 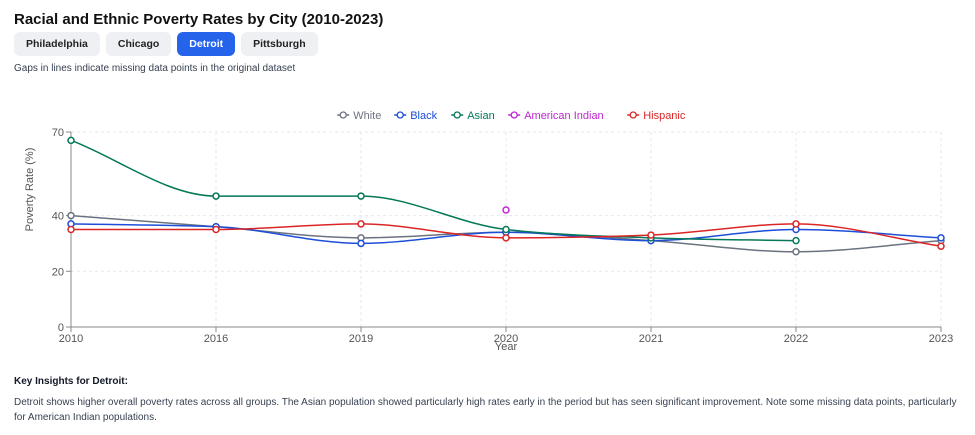 What do you see at coordinates (30, 190) in the screenshot?
I see `y-axis-title: Poverty Rate (%)` at bounding box center [30, 190].